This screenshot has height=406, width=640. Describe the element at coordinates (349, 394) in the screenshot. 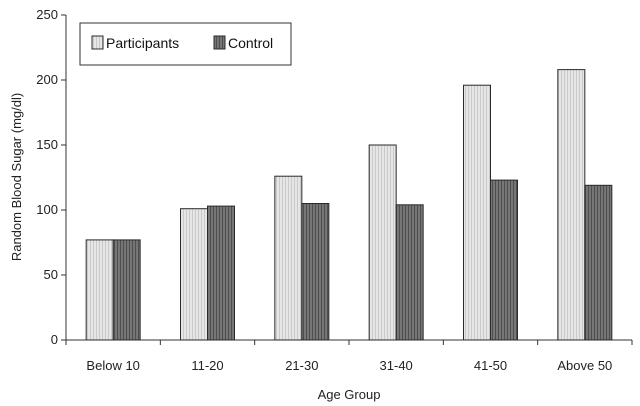

I see `x-axis-title: Age Group` at that location.